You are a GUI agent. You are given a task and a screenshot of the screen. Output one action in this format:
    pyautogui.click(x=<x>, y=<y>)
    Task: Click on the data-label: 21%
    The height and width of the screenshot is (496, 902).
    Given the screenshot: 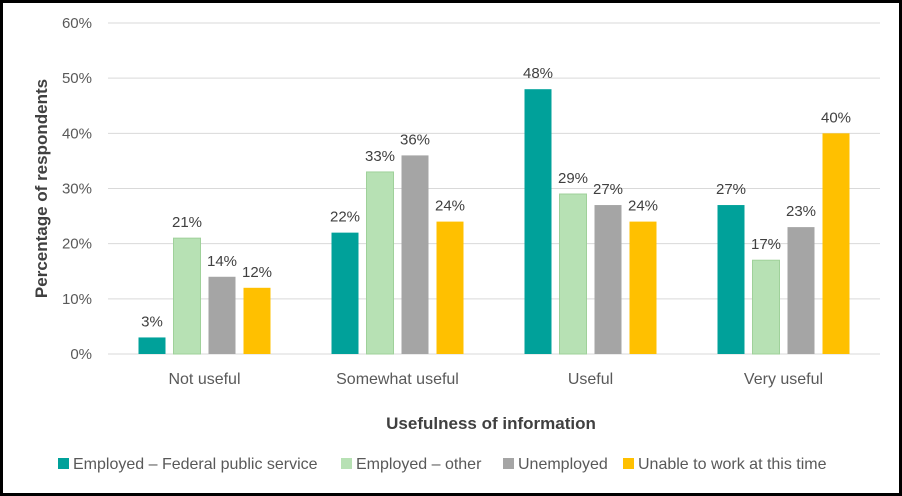 What is the action you would take?
    pyautogui.click(x=187, y=222)
    